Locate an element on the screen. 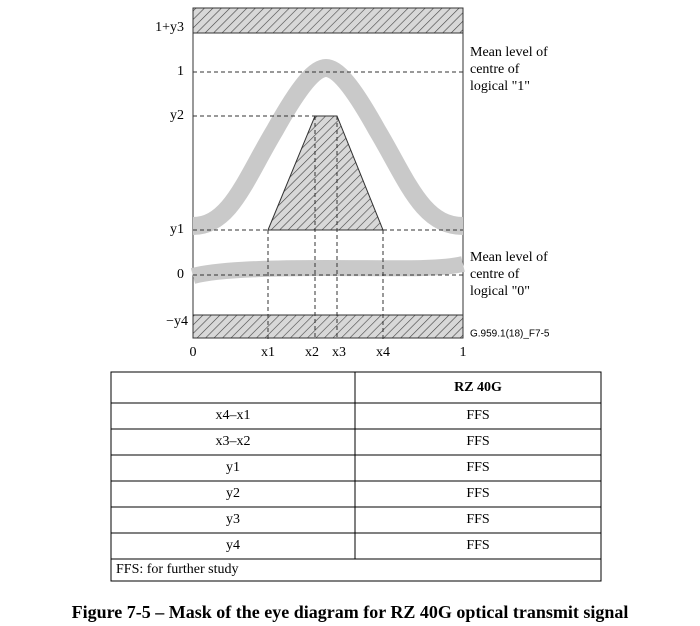 The height and width of the screenshot is (626, 700). row-label: y4 is located at coordinates (233, 545).